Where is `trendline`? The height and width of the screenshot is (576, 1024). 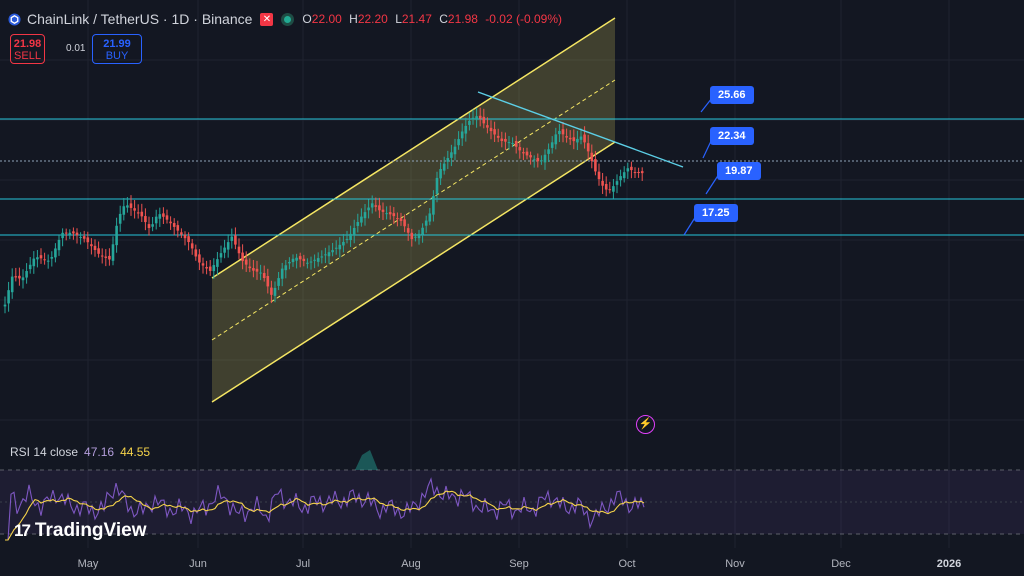
trendline is located at coordinates (580, 129).